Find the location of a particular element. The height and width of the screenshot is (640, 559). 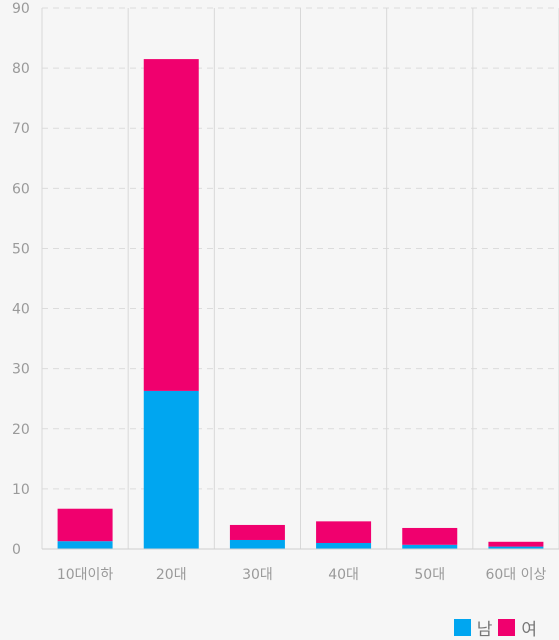

y-tick-label-60: 60 is located at coordinates (21, 189).